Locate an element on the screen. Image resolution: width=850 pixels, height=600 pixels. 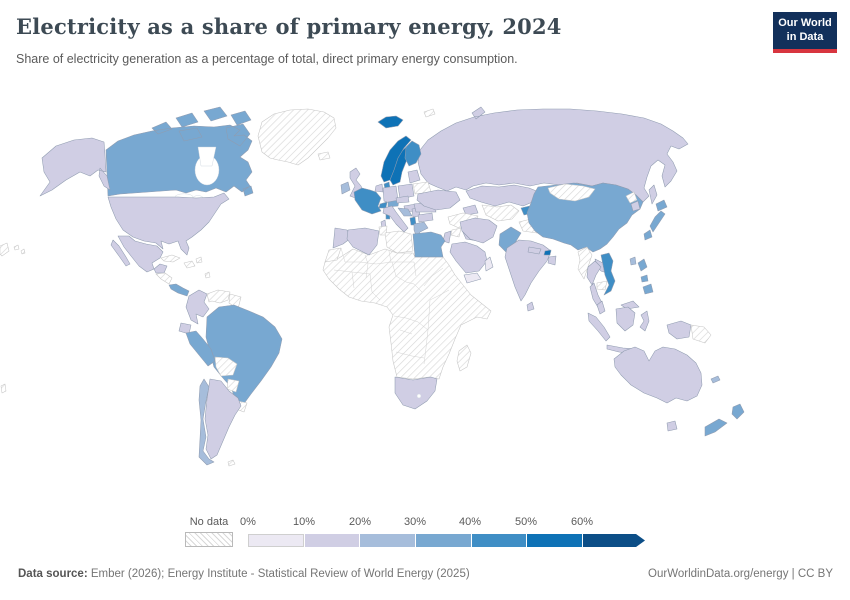
country-switzerland is located at coordinates (383, 205).